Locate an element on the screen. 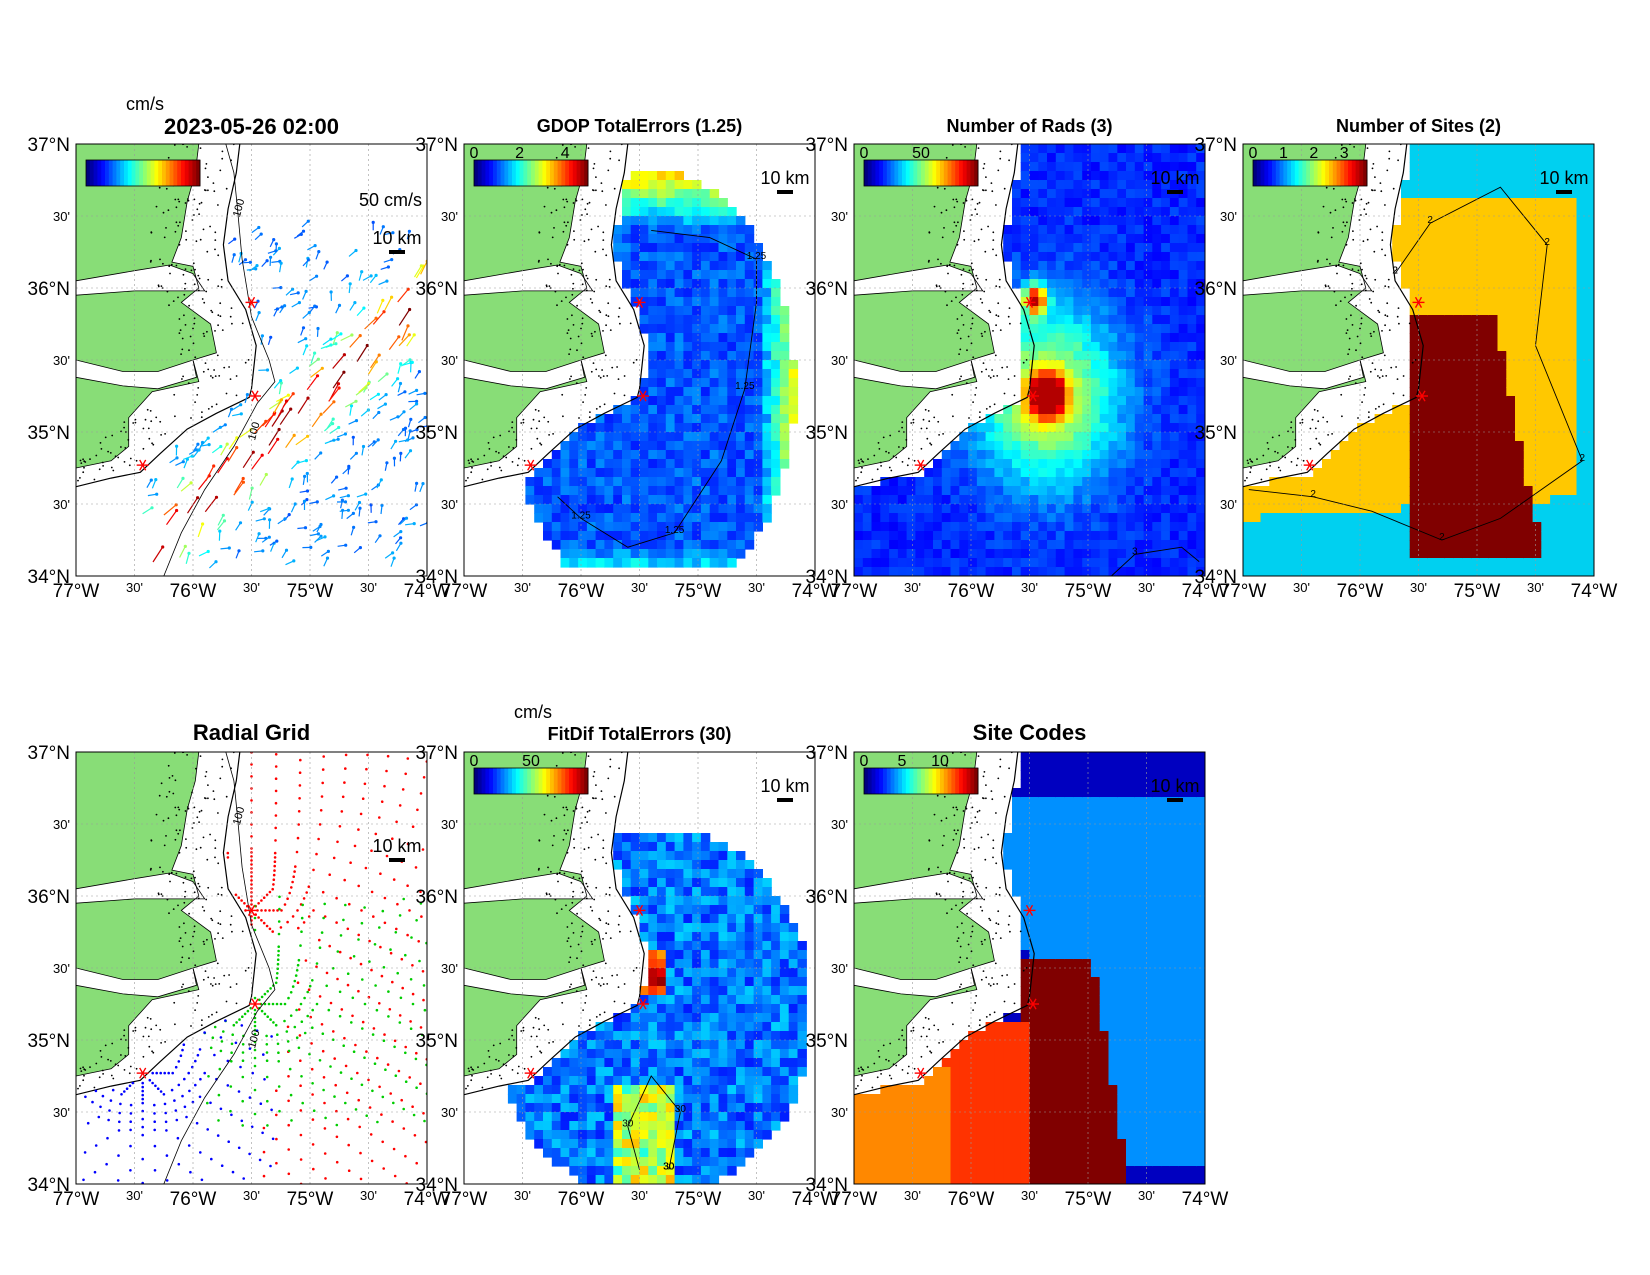 This screenshot has height=1275, width=1650. x-tick-label: 30' is located at coordinates (756, 587).